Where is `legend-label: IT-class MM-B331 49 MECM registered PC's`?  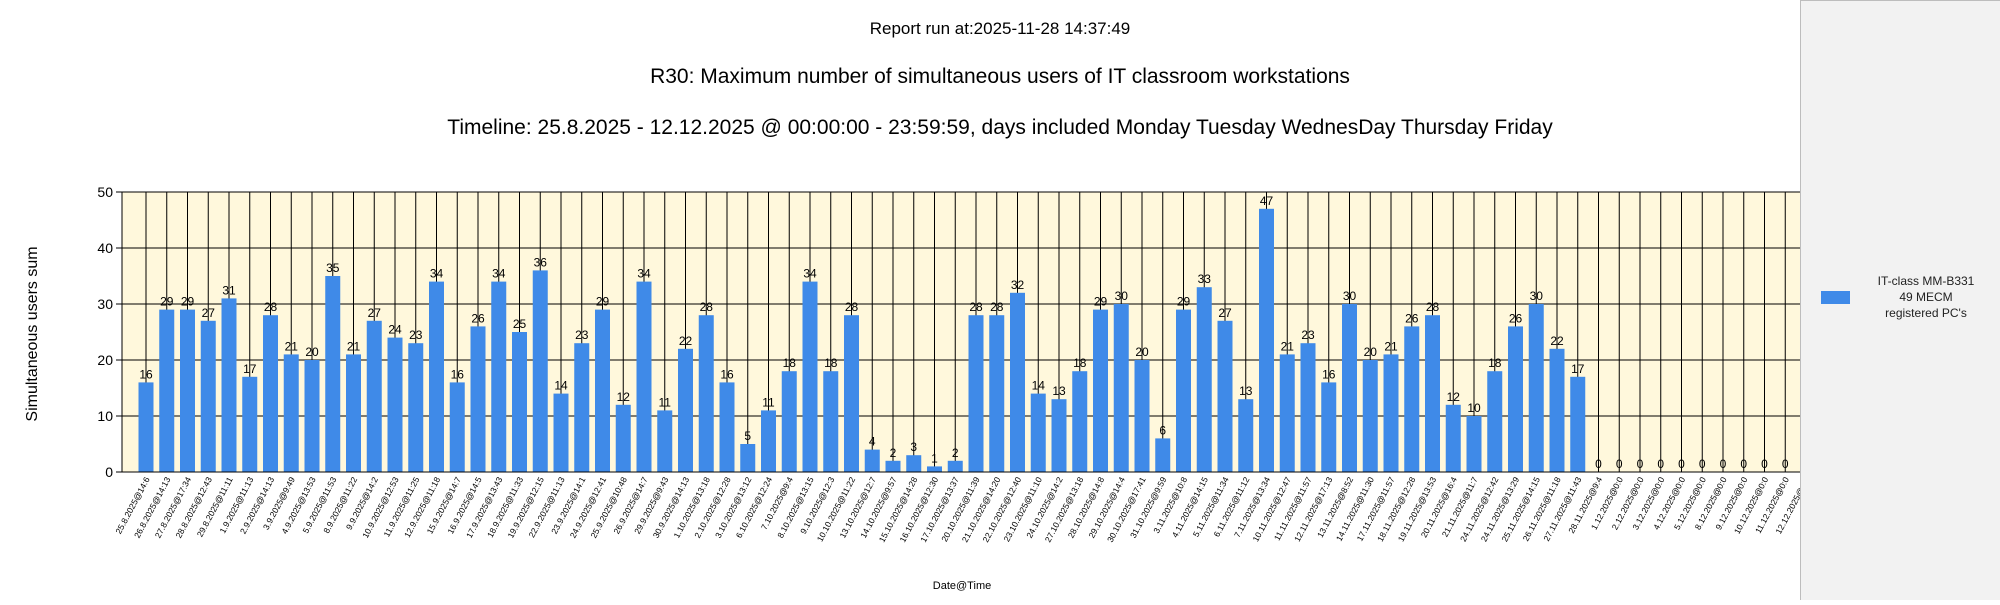 legend-label: IT-class MM-B331 49 MECM registered PC's is located at coordinates (1926, 297).